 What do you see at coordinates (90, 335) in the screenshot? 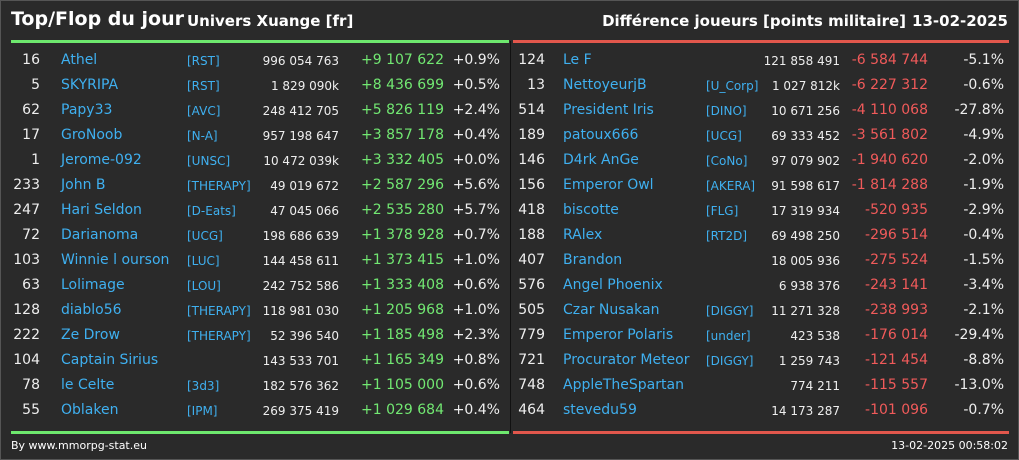
I see `player-name-link: Ze Drow` at bounding box center [90, 335].